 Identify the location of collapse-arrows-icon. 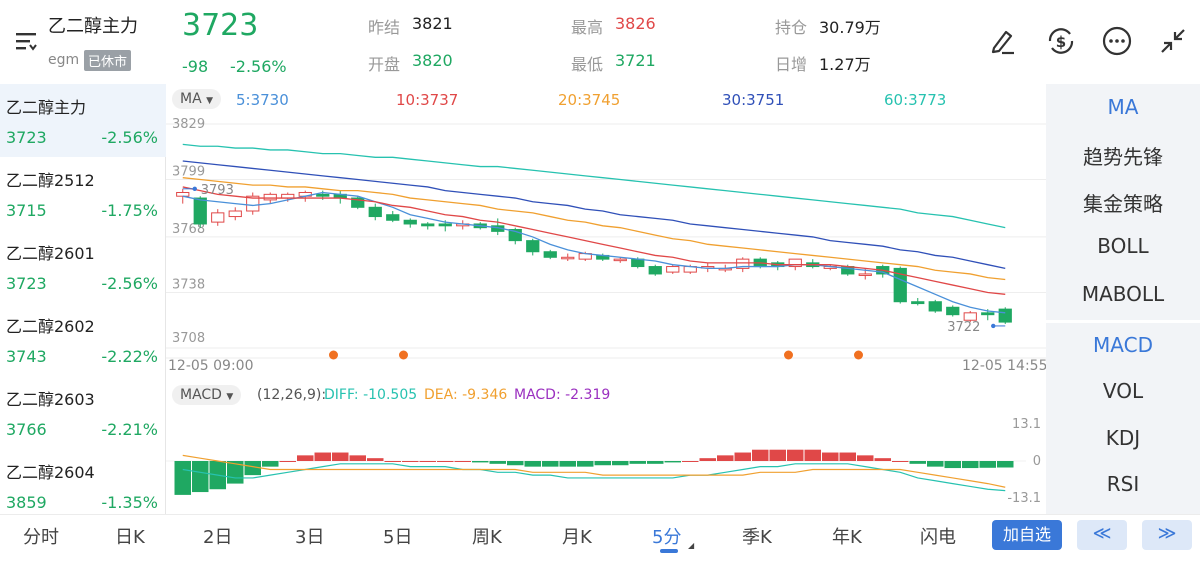
(1173, 41).